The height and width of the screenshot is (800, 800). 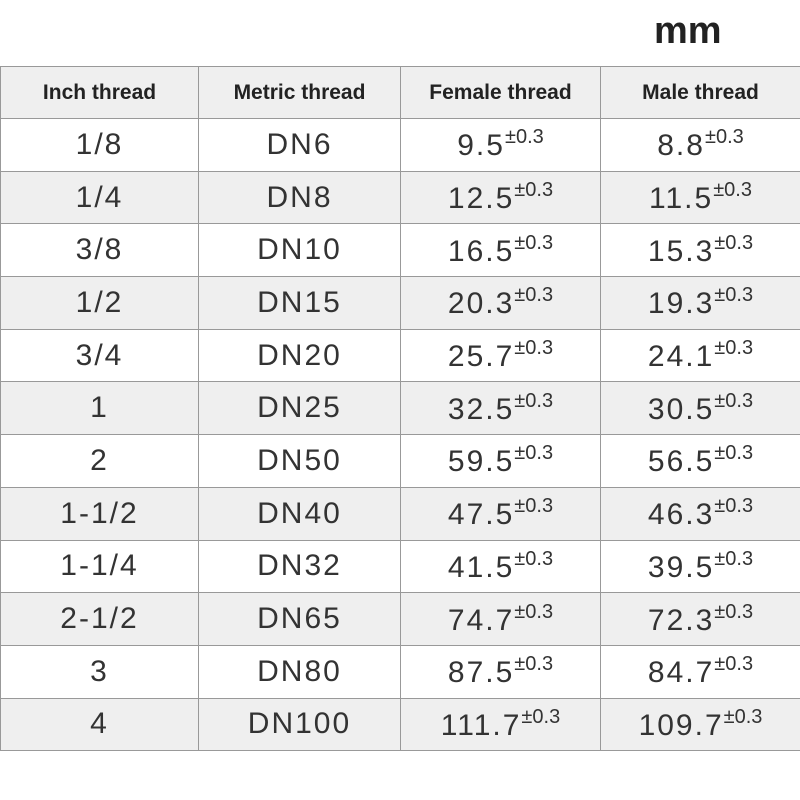 What do you see at coordinates (299, 197) in the screenshot?
I see `metric-cell: DN8` at bounding box center [299, 197].